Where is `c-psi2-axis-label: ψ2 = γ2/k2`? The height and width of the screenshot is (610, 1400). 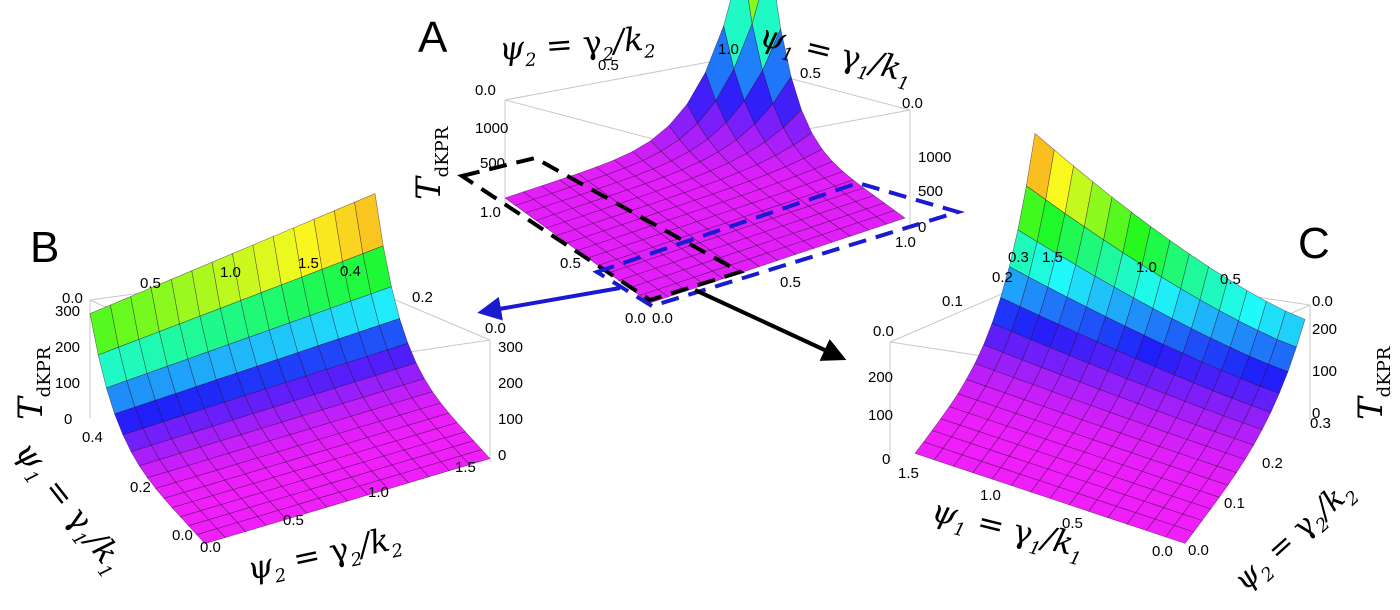 c-psi2-axis-label: ψ2 = γ2/k2 is located at coordinates (1295, 537).